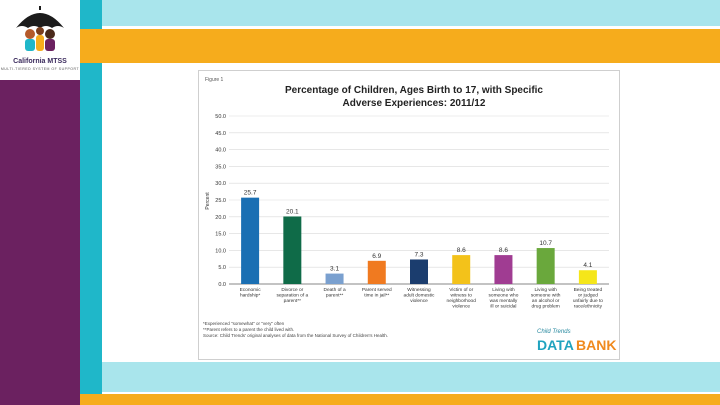 The width and height of the screenshot is (720, 405). I want to click on category-label: neighborhood, so click(462, 301).